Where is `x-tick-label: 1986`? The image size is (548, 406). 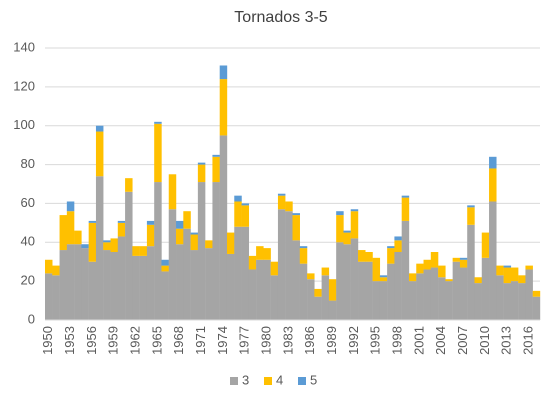
x-tick-label: 1986 is located at coordinates (309, 340).